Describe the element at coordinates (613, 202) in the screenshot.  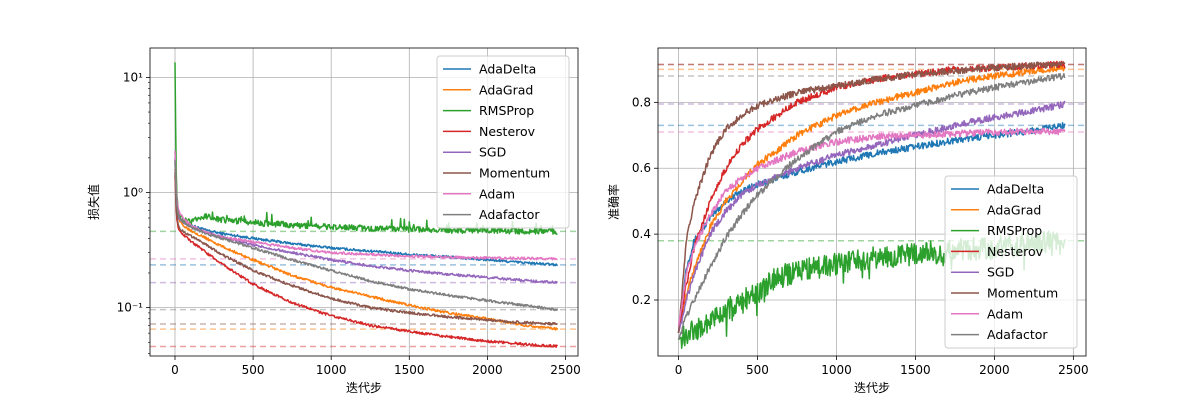
I see `y-axis-label: 准确率` at that location.